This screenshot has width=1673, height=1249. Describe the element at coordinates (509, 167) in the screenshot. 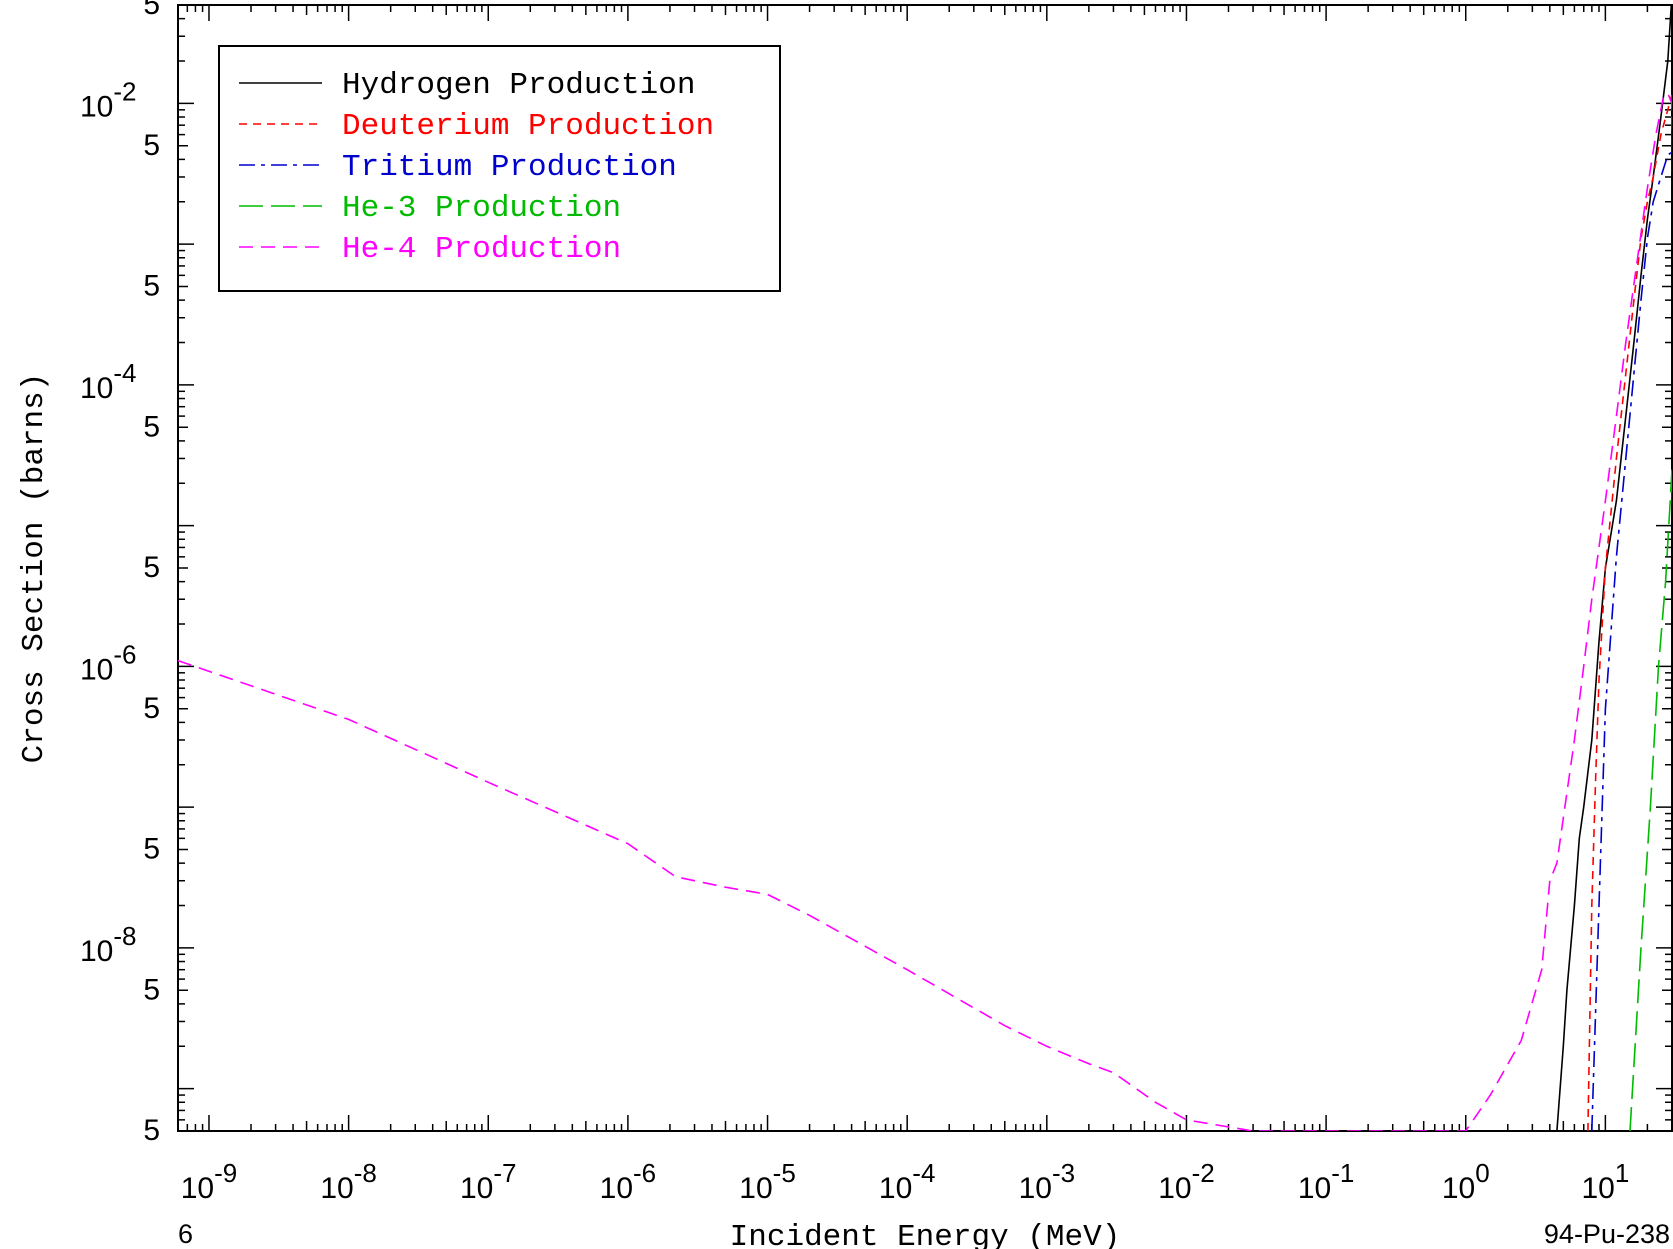

I see `legend-label: Tritium Production` at that location.